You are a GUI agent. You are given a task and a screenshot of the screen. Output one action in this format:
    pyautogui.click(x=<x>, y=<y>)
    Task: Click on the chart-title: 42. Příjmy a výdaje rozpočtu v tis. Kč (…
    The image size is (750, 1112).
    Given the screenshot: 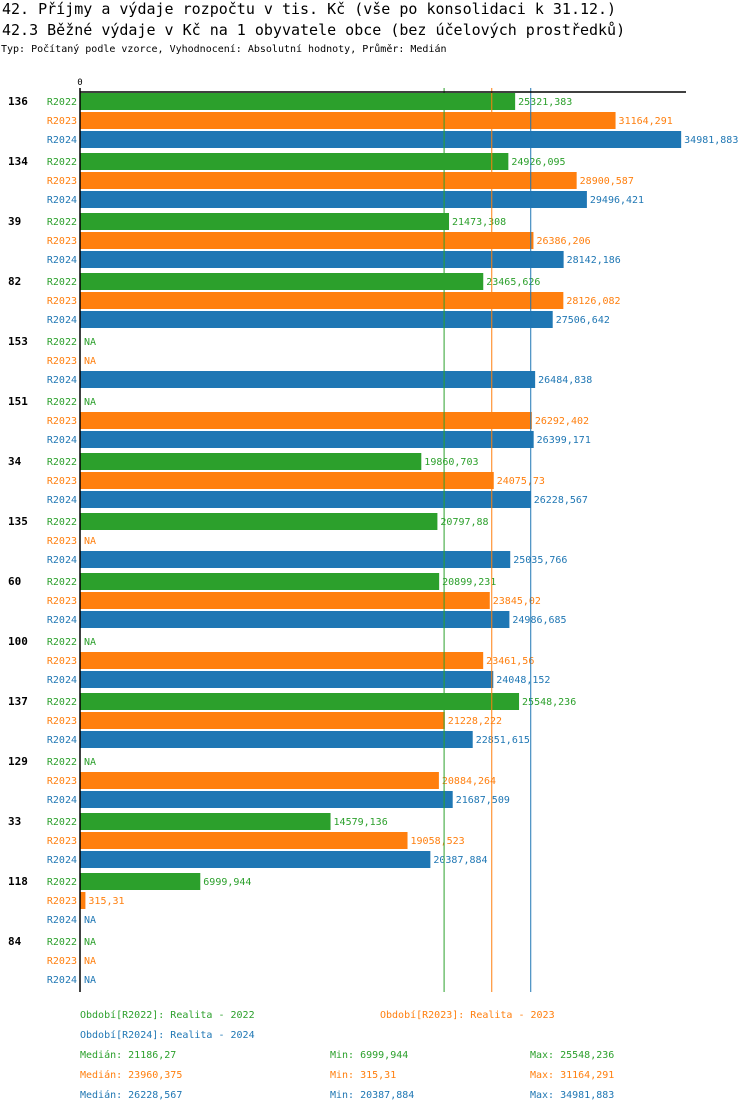 What is the action you would take?
    pyautogui.click(x=309, y=9)
    